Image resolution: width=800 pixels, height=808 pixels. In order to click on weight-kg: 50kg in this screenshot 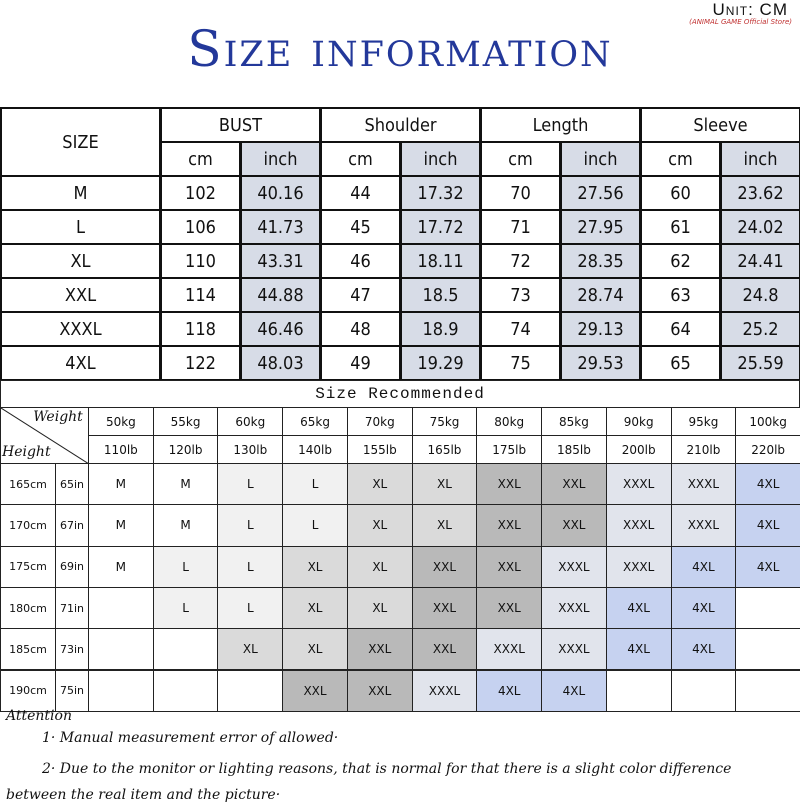, I will do `click(121, 421)`.